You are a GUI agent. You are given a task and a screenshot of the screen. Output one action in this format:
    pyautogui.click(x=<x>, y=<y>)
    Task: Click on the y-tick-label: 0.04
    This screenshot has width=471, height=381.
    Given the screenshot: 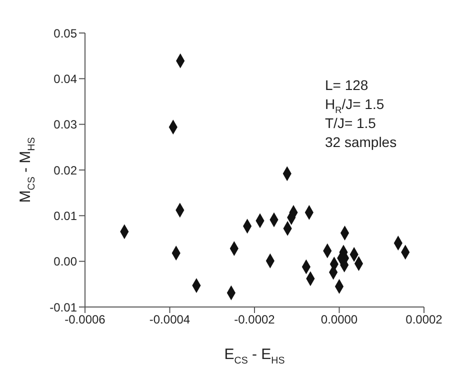 What is the action you would take?
    pyautogui.click(x=66, y=79)
    